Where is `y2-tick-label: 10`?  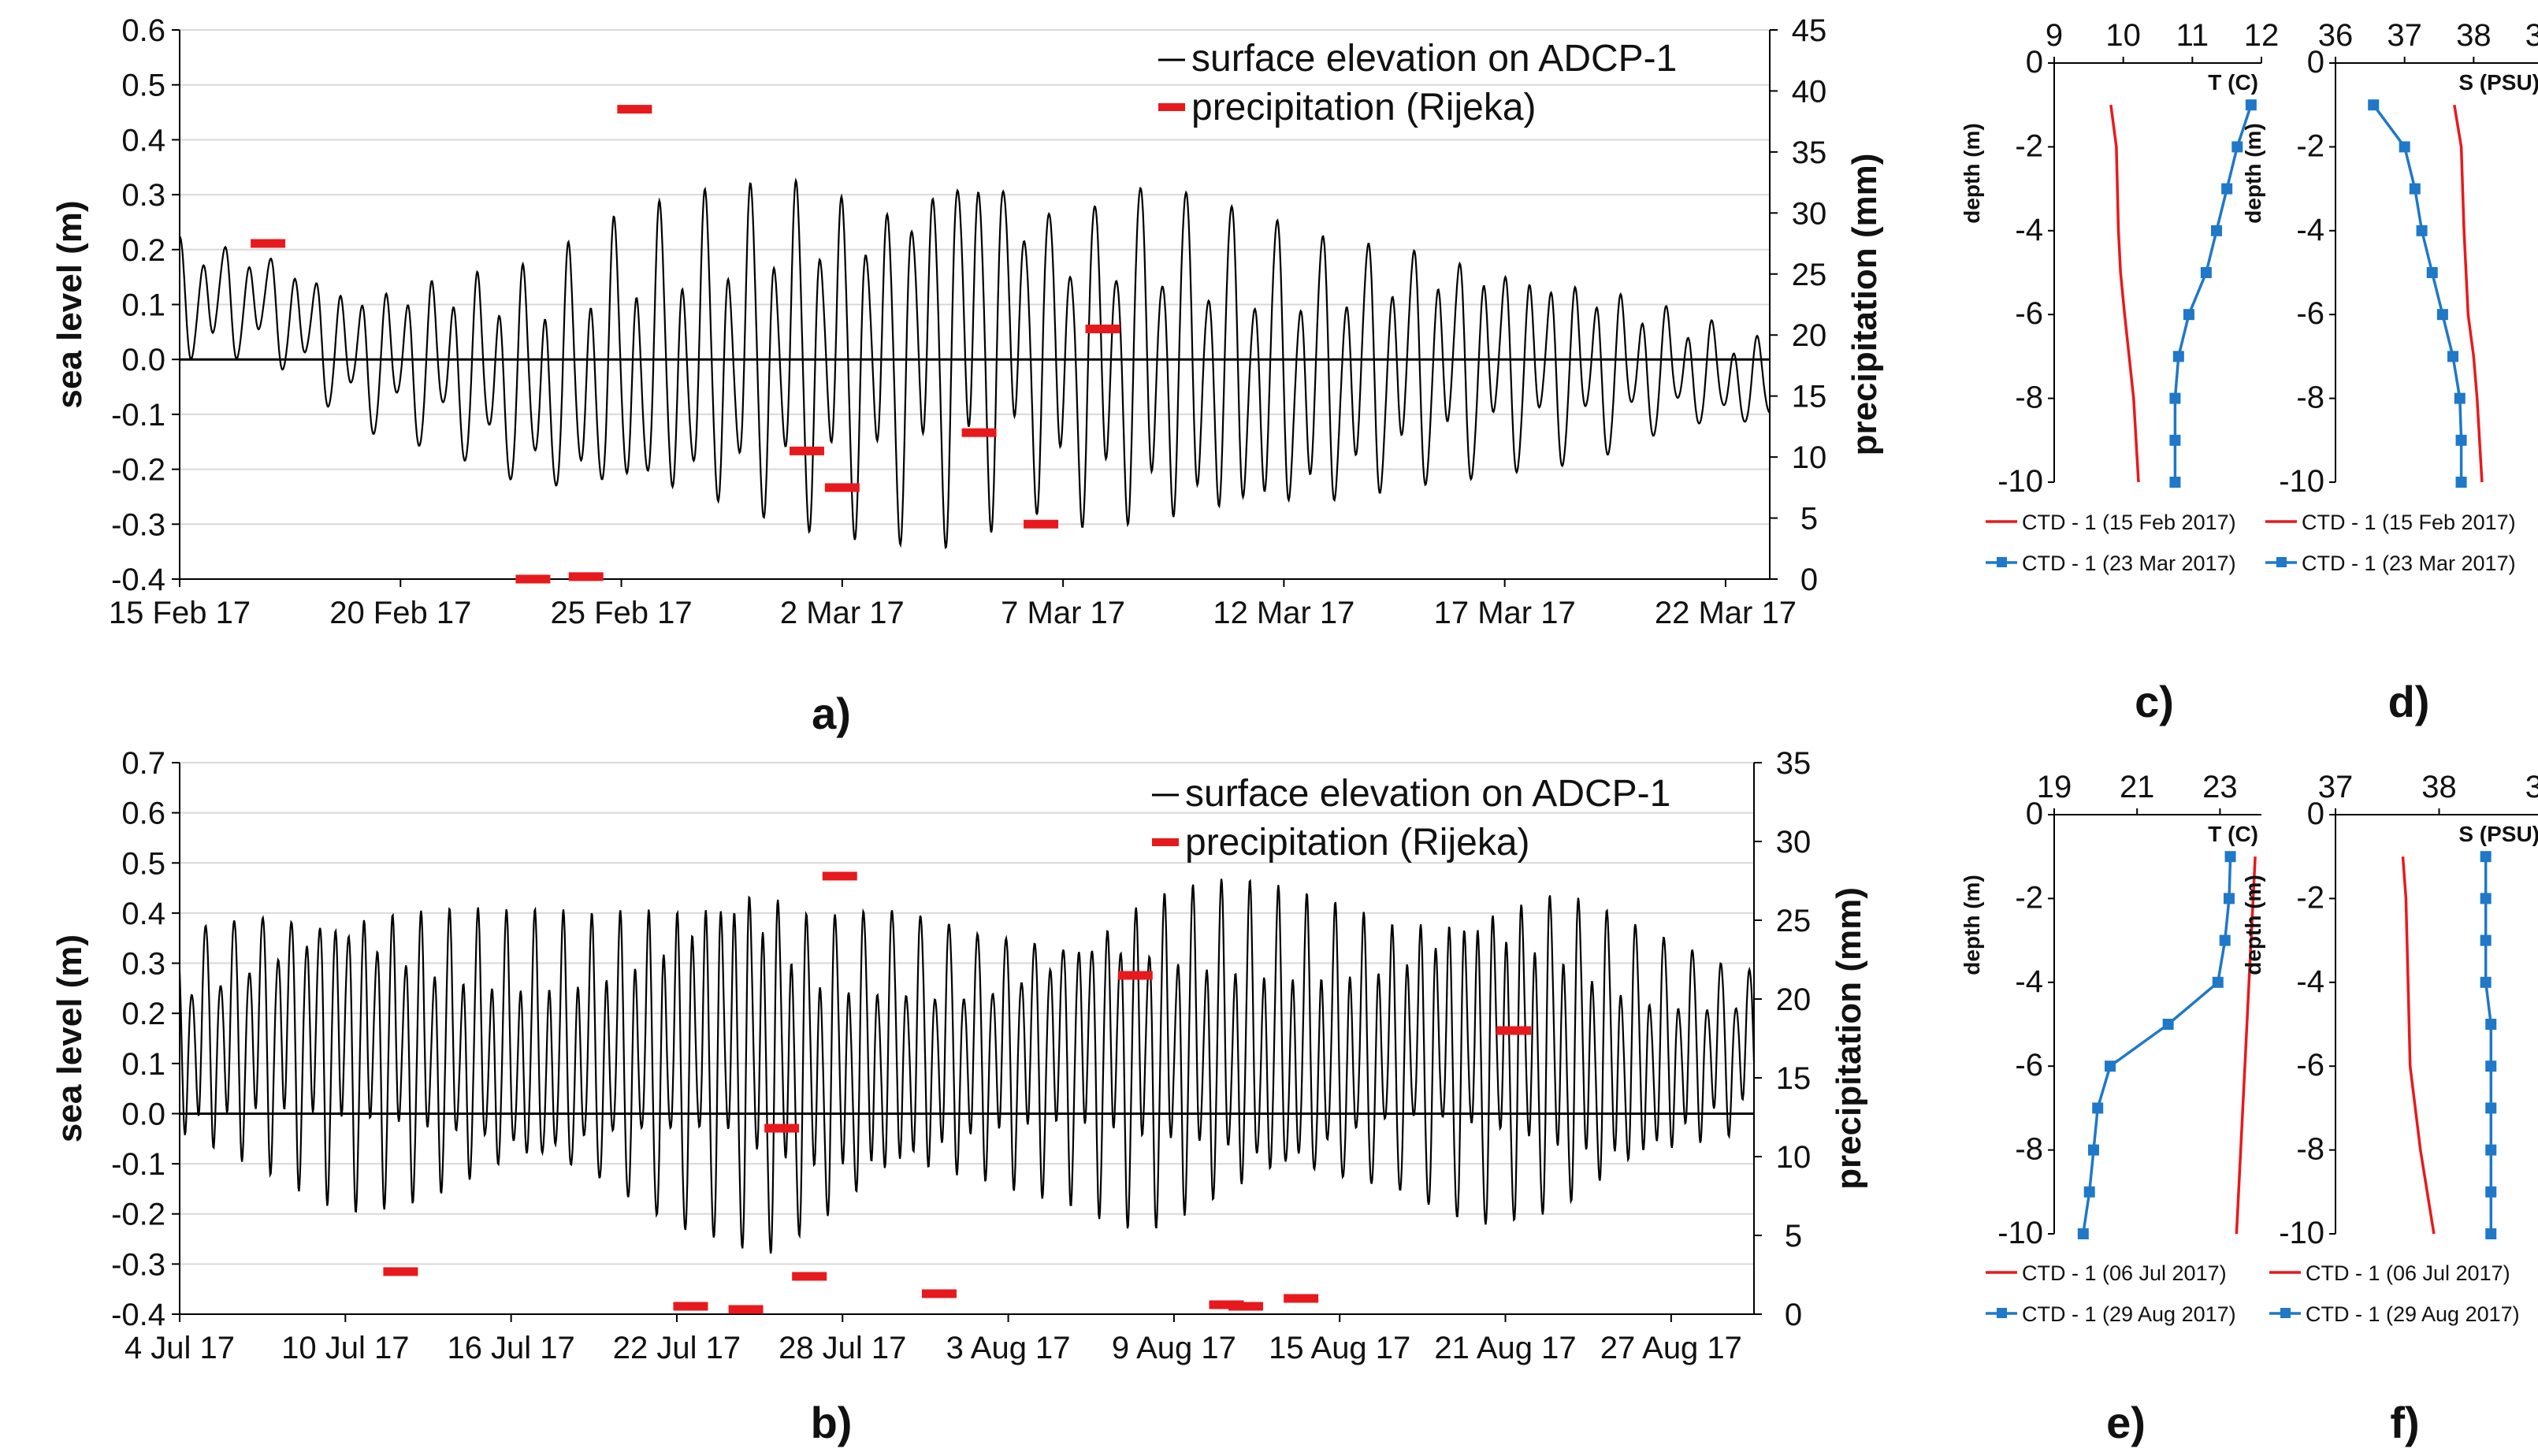
y2-tick-label: 10 is located at coordinates (1794, 1157).